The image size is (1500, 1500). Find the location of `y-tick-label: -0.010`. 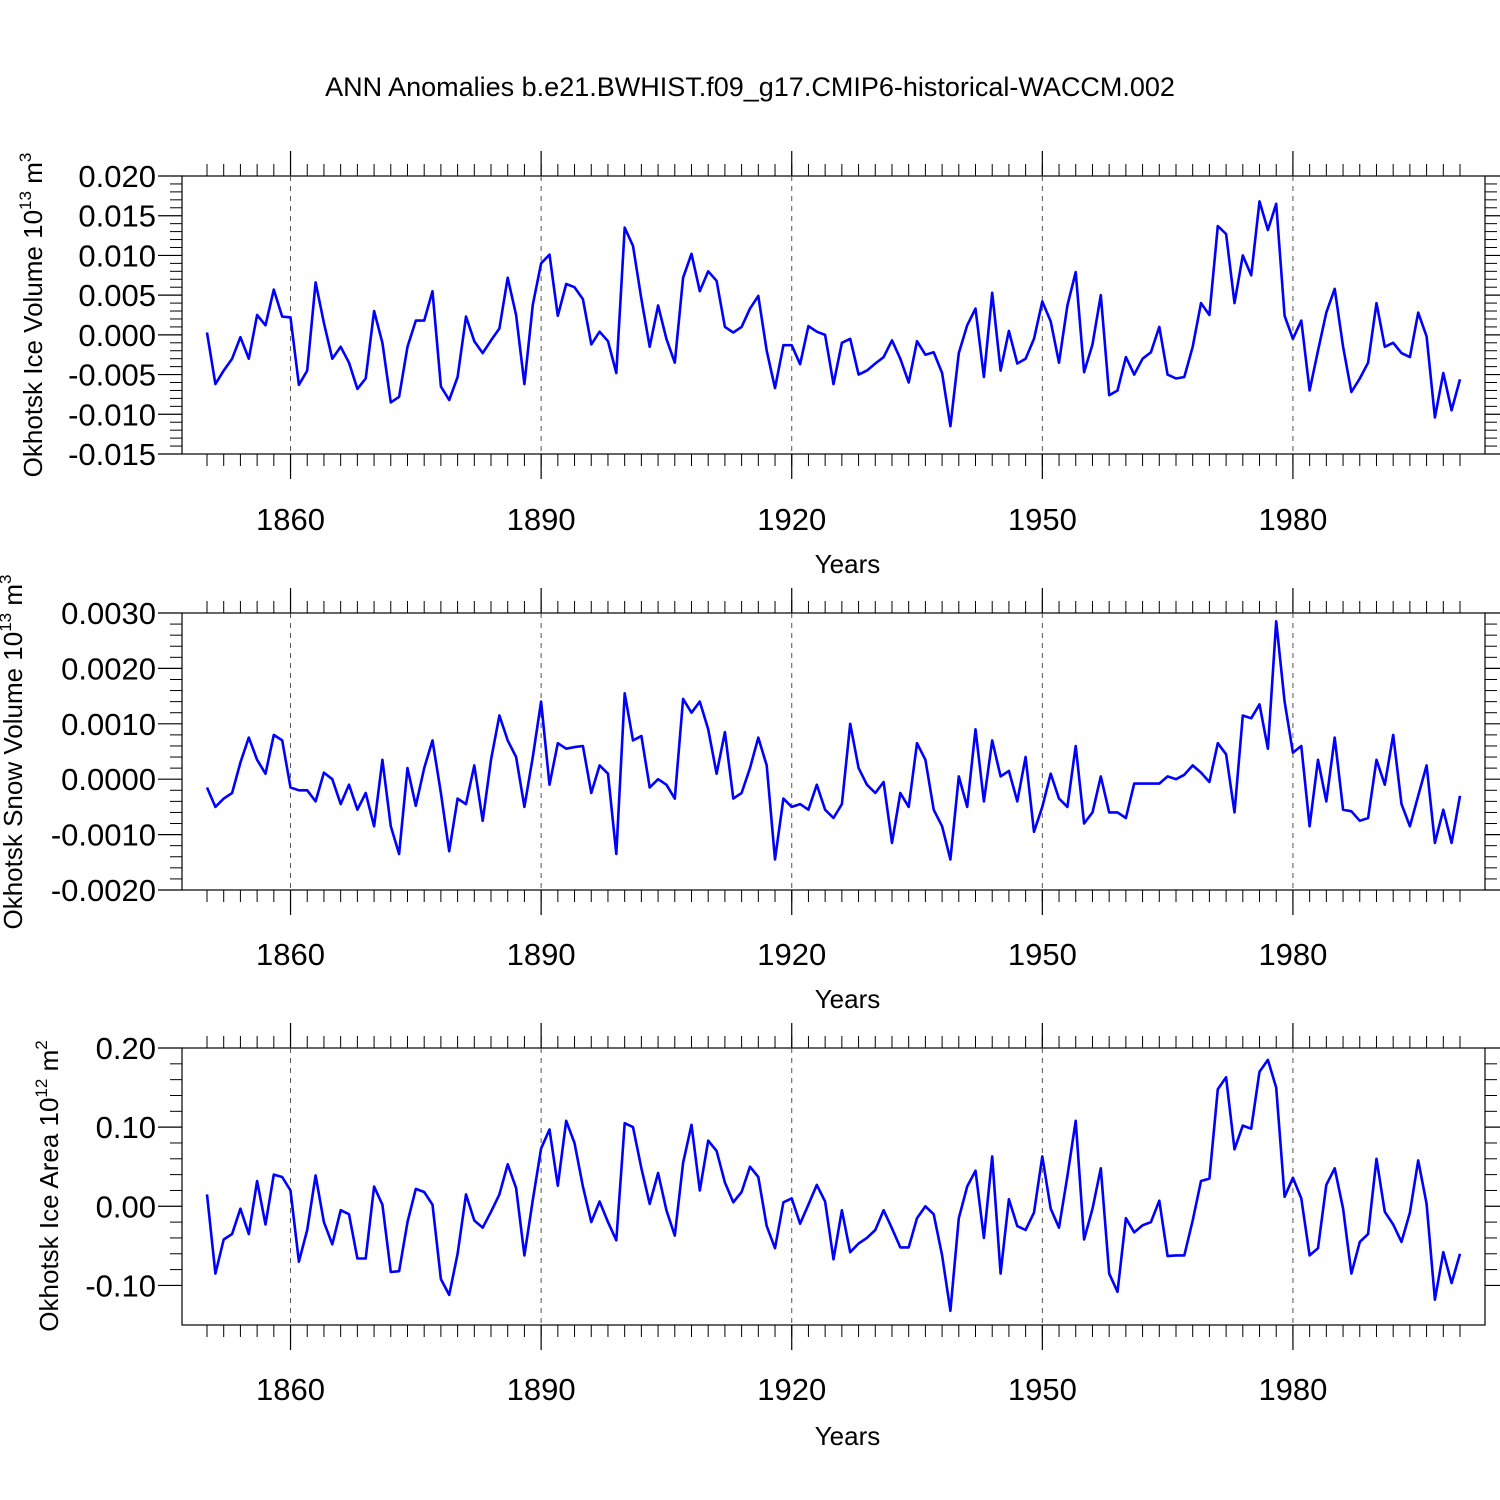

y-tick-label: -0.010 is located at coordinates (112, 414).